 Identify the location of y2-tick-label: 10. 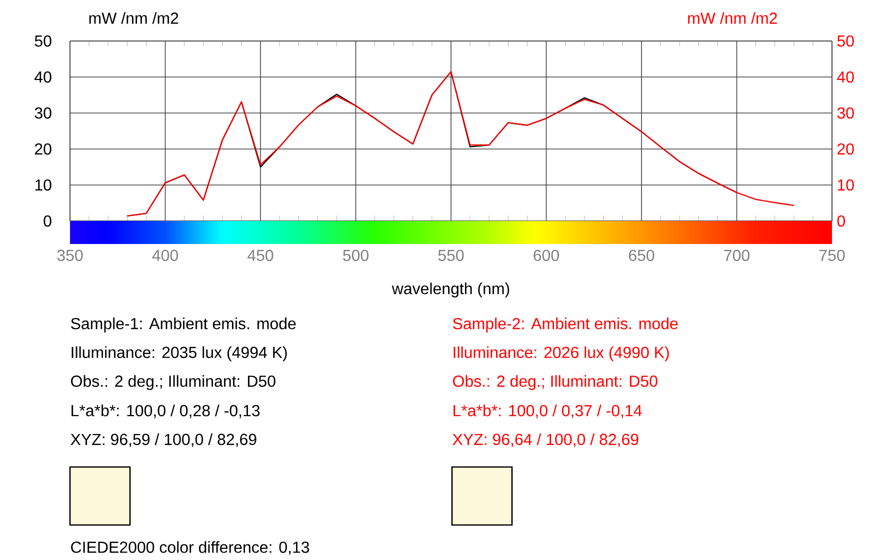
(846, 185).